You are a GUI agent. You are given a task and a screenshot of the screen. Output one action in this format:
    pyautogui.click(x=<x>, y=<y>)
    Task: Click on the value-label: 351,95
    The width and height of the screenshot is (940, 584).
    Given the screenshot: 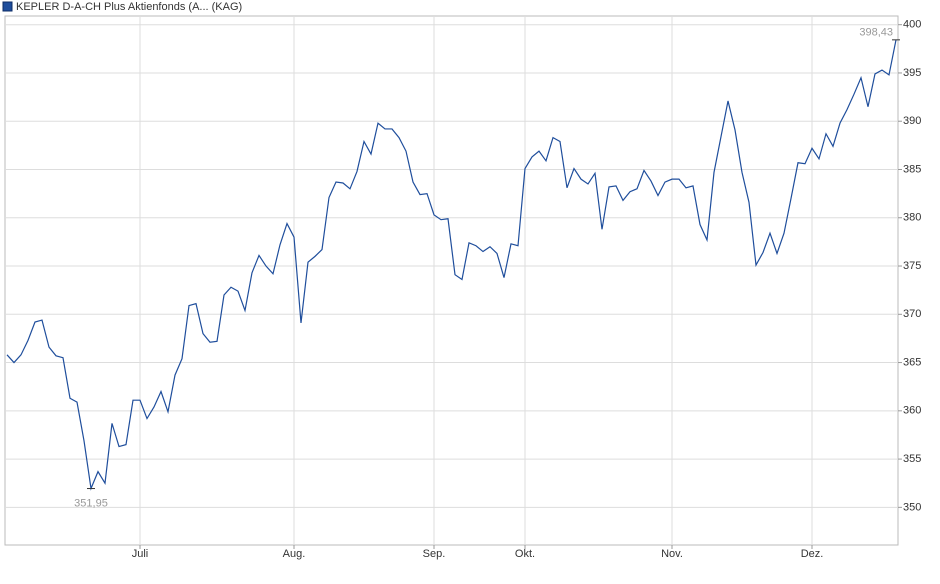 What is the action you would take?
    pyautogui.click(x=91, y=503)
    